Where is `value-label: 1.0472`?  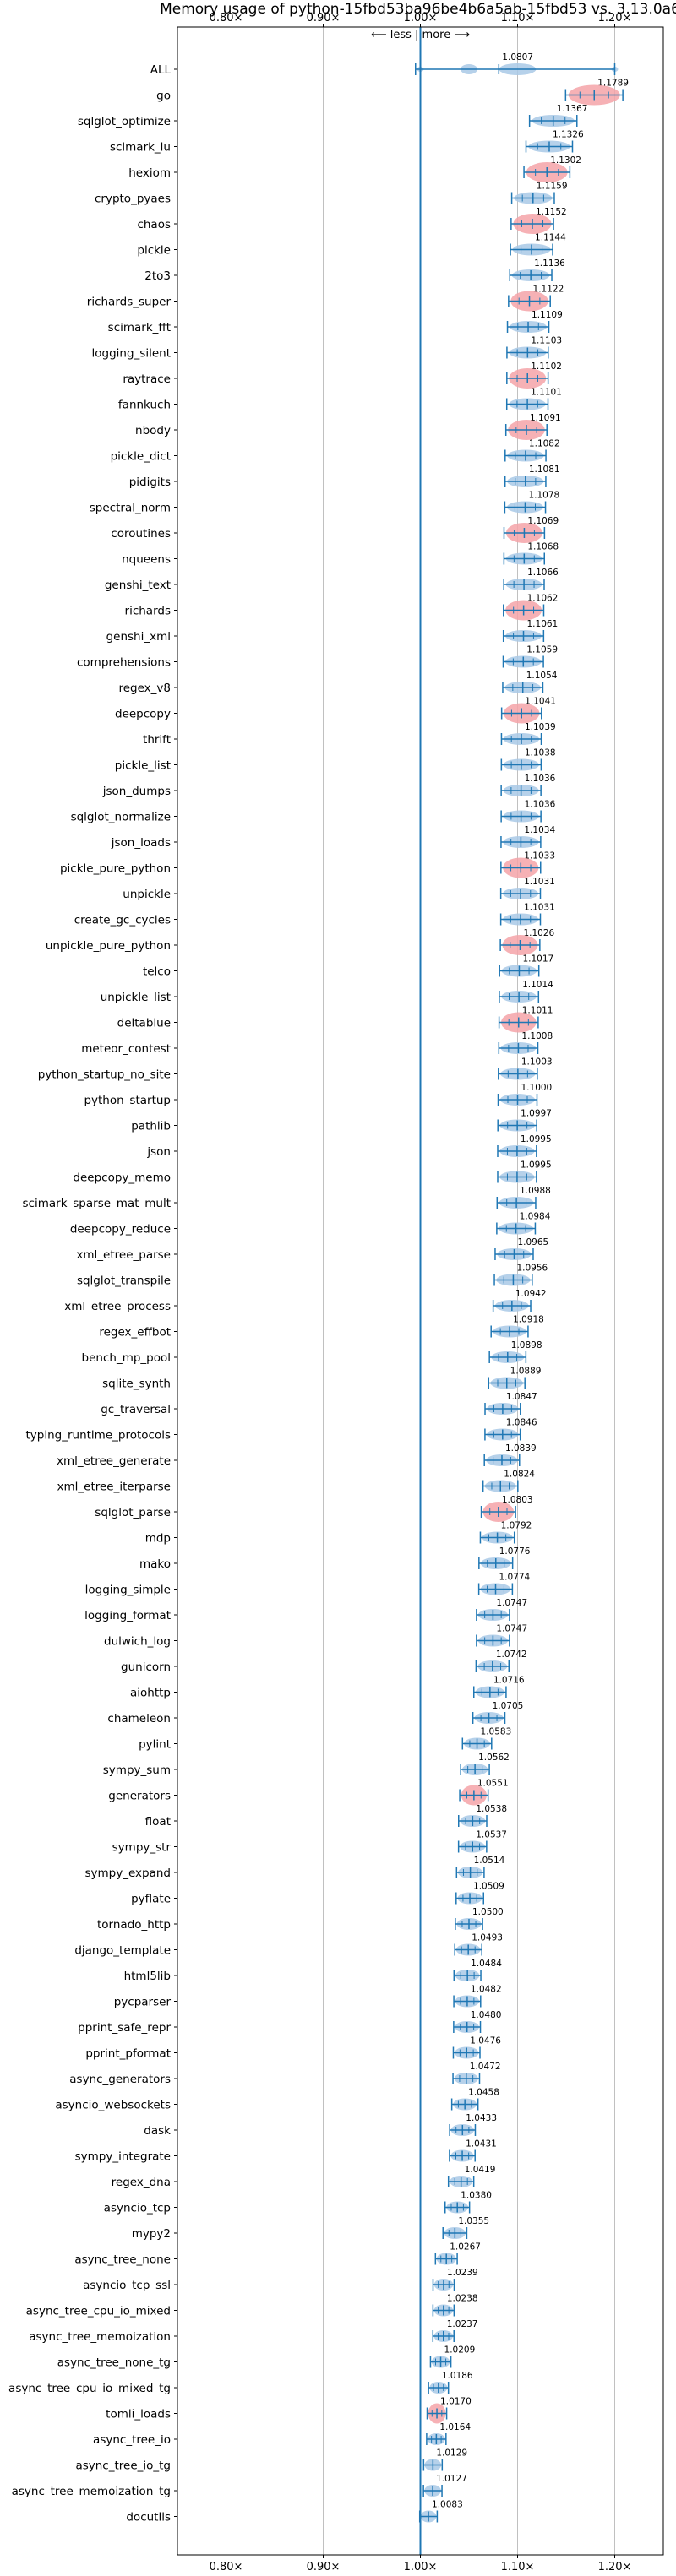 value-label: 1.0472 is located at coordinates (485, 2067).